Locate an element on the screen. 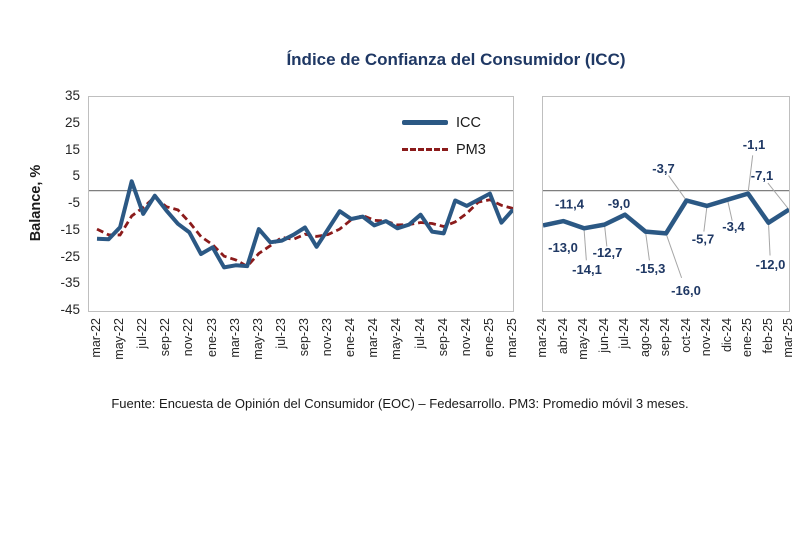  x-tick-label: may-22 is located at coordinates (119, 339).